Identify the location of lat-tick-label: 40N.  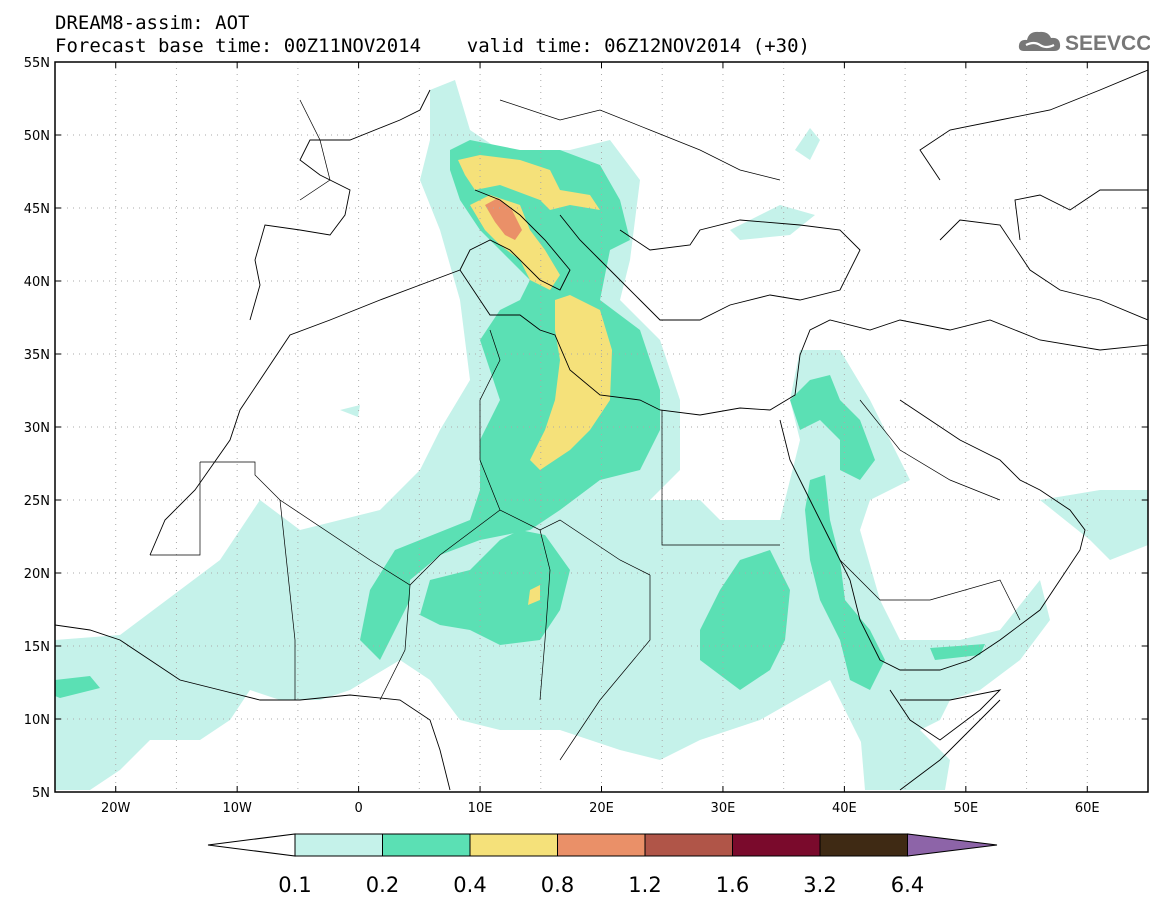
(37, 282).